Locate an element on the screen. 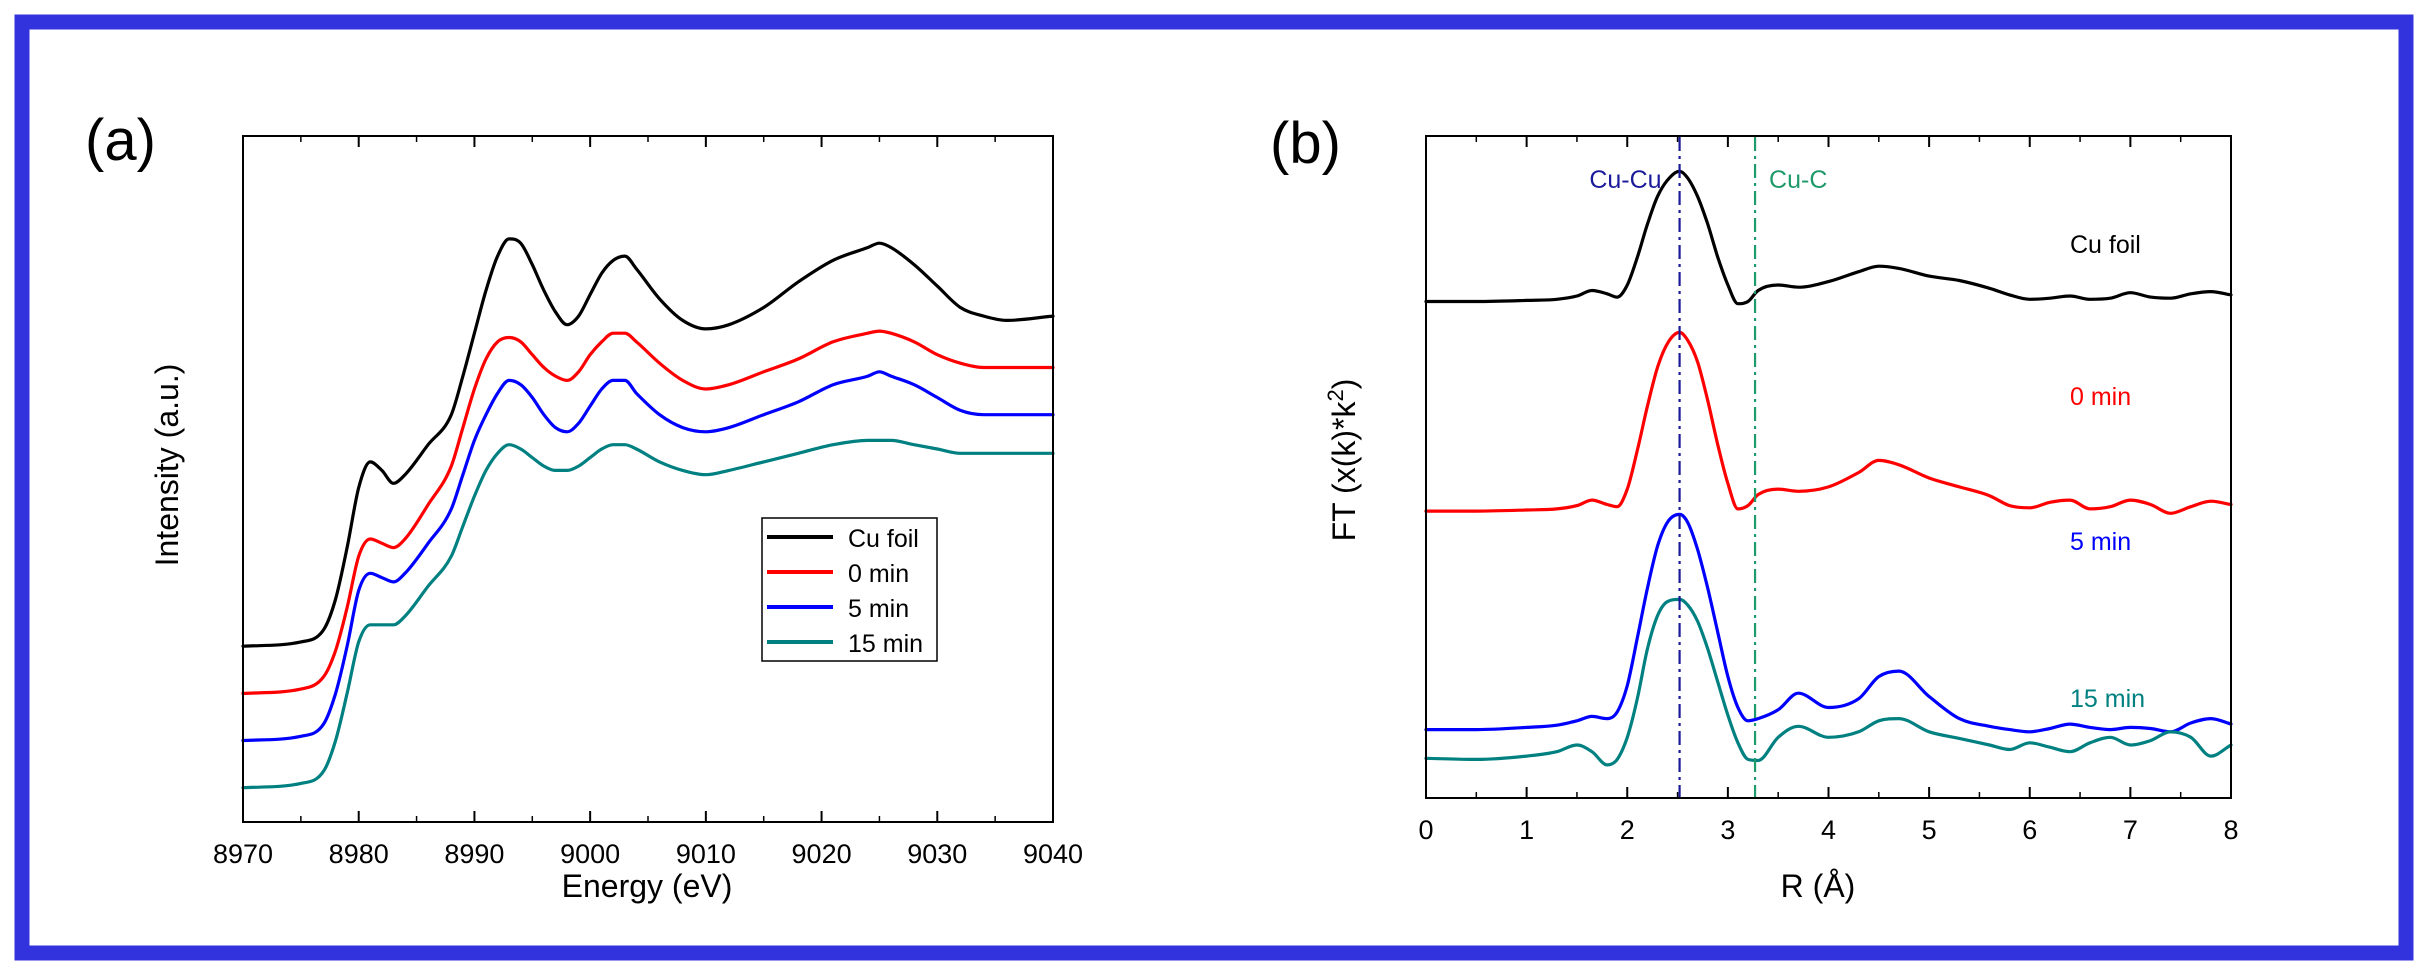  series-label: 5 min is located at coordinates (2100, 542).